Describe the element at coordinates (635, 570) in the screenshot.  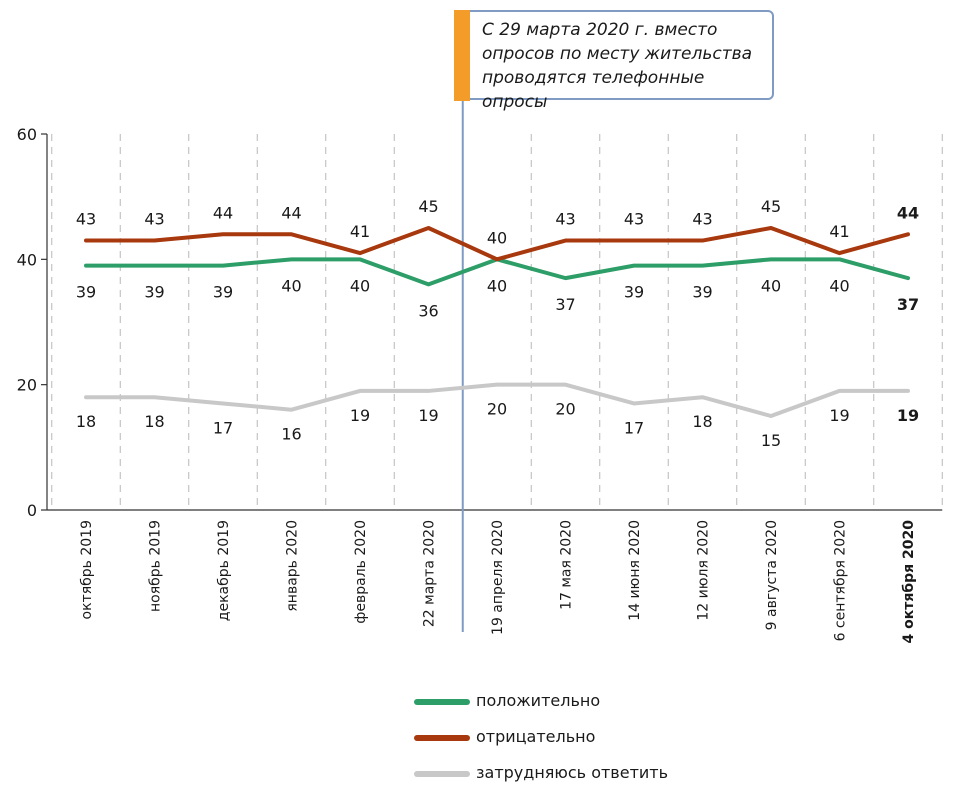
I see `x-tick-label: 14 июня 2020` at that location.